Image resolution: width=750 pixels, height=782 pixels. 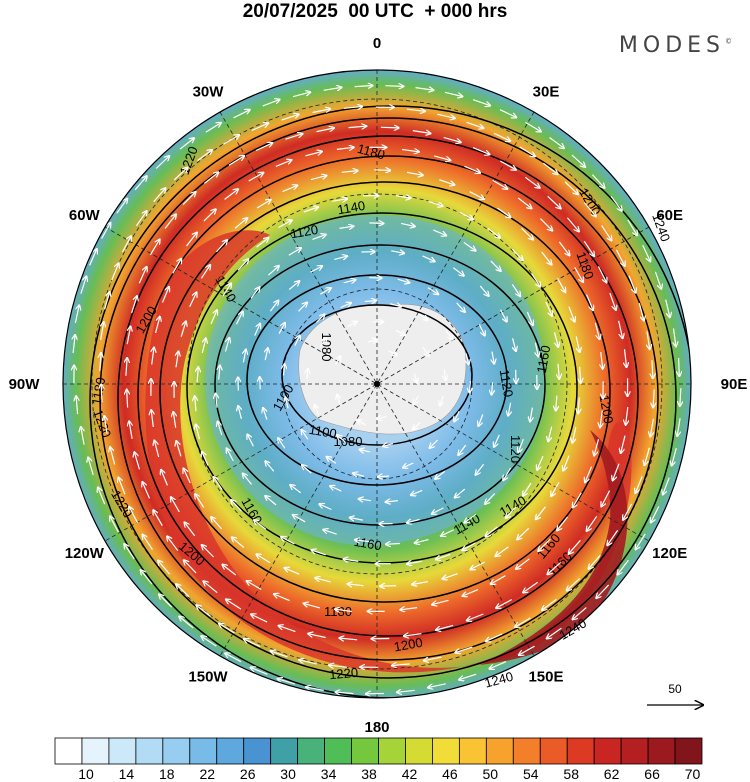 I want to click on colorbar: 10 14 18 22 26 30 34 38 42 46 50 54 58 62 66 70, so click(x=378, y=759).